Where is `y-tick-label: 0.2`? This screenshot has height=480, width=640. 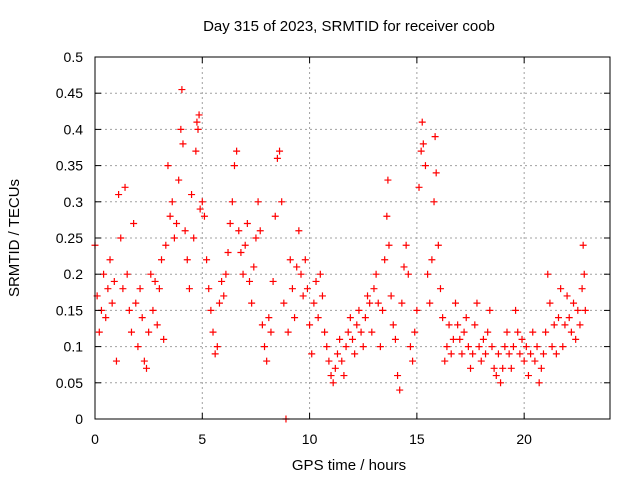
y-tick-label: 0.2 is located at coordinates (74, 274).